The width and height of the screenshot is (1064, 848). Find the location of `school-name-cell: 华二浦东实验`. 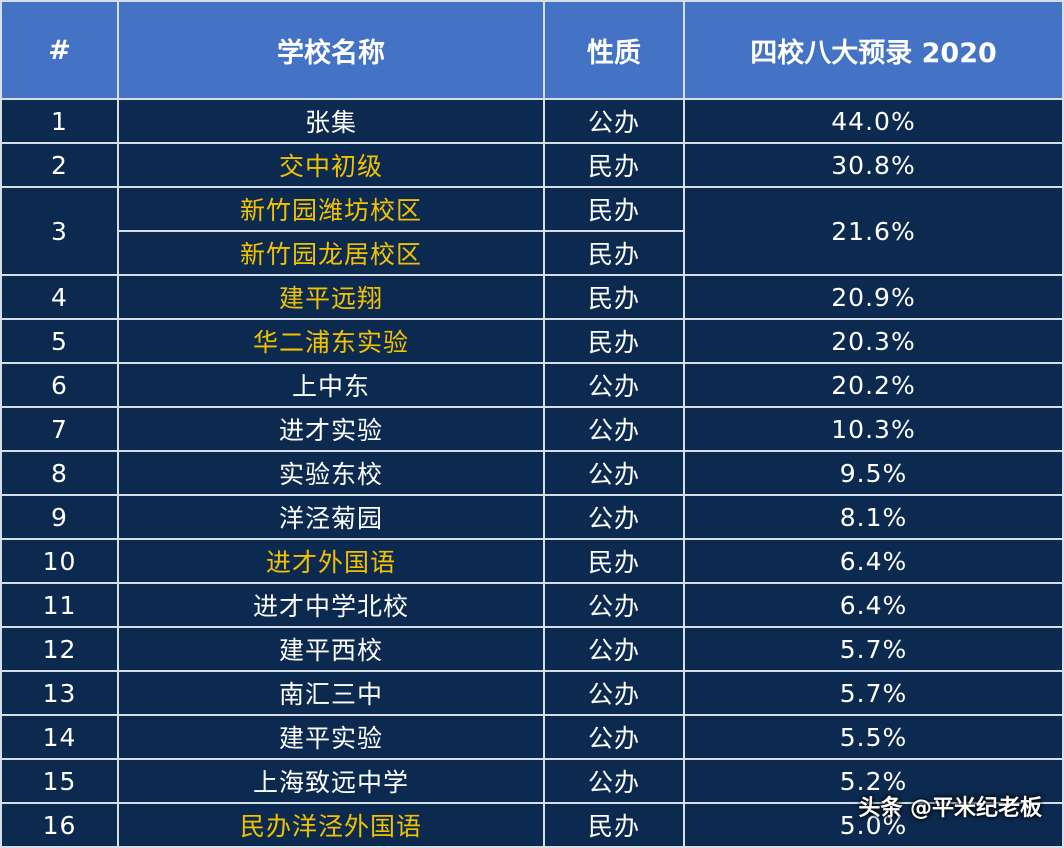

school-name-cell: 华二浦东实验 is located at coordinates (331, 341).